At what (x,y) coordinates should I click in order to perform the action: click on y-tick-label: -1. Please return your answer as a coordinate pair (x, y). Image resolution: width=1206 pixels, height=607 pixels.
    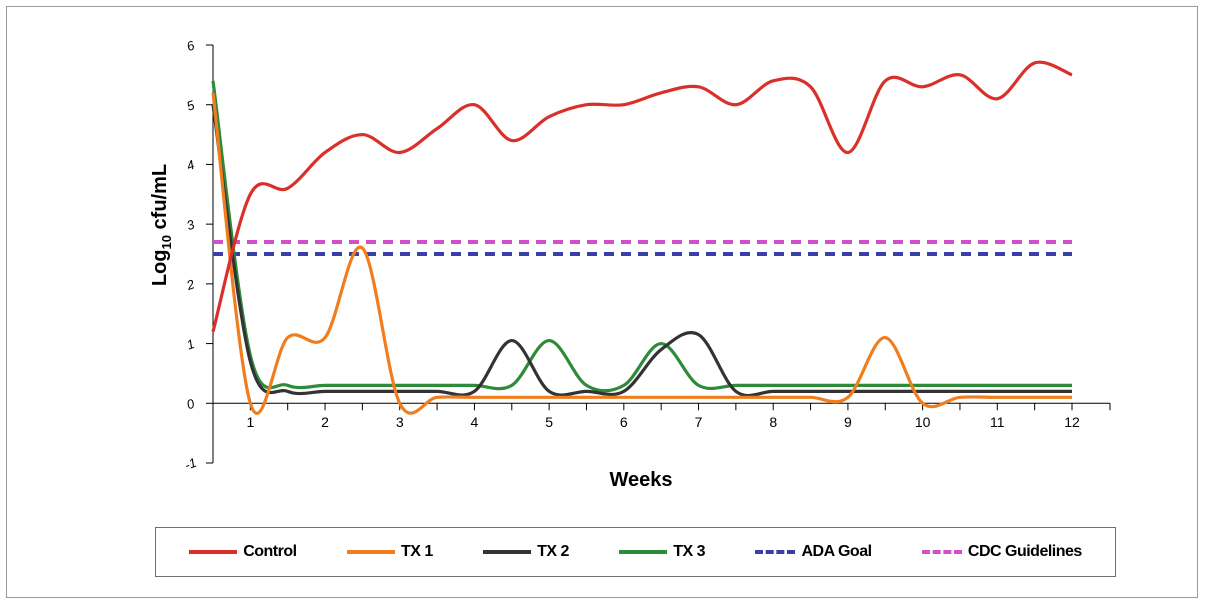
    Looking at the image, I should click on (190, 464).